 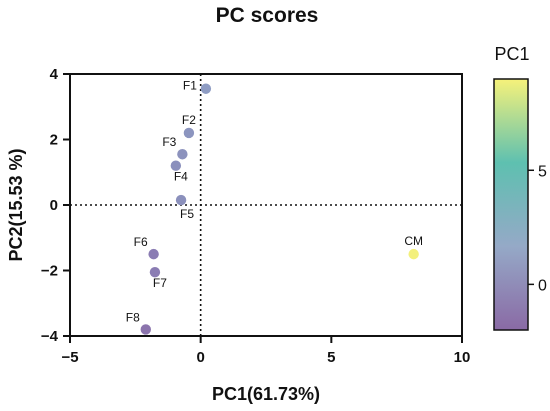 I want to click on data-point-f5, so click(x=181, y=200).